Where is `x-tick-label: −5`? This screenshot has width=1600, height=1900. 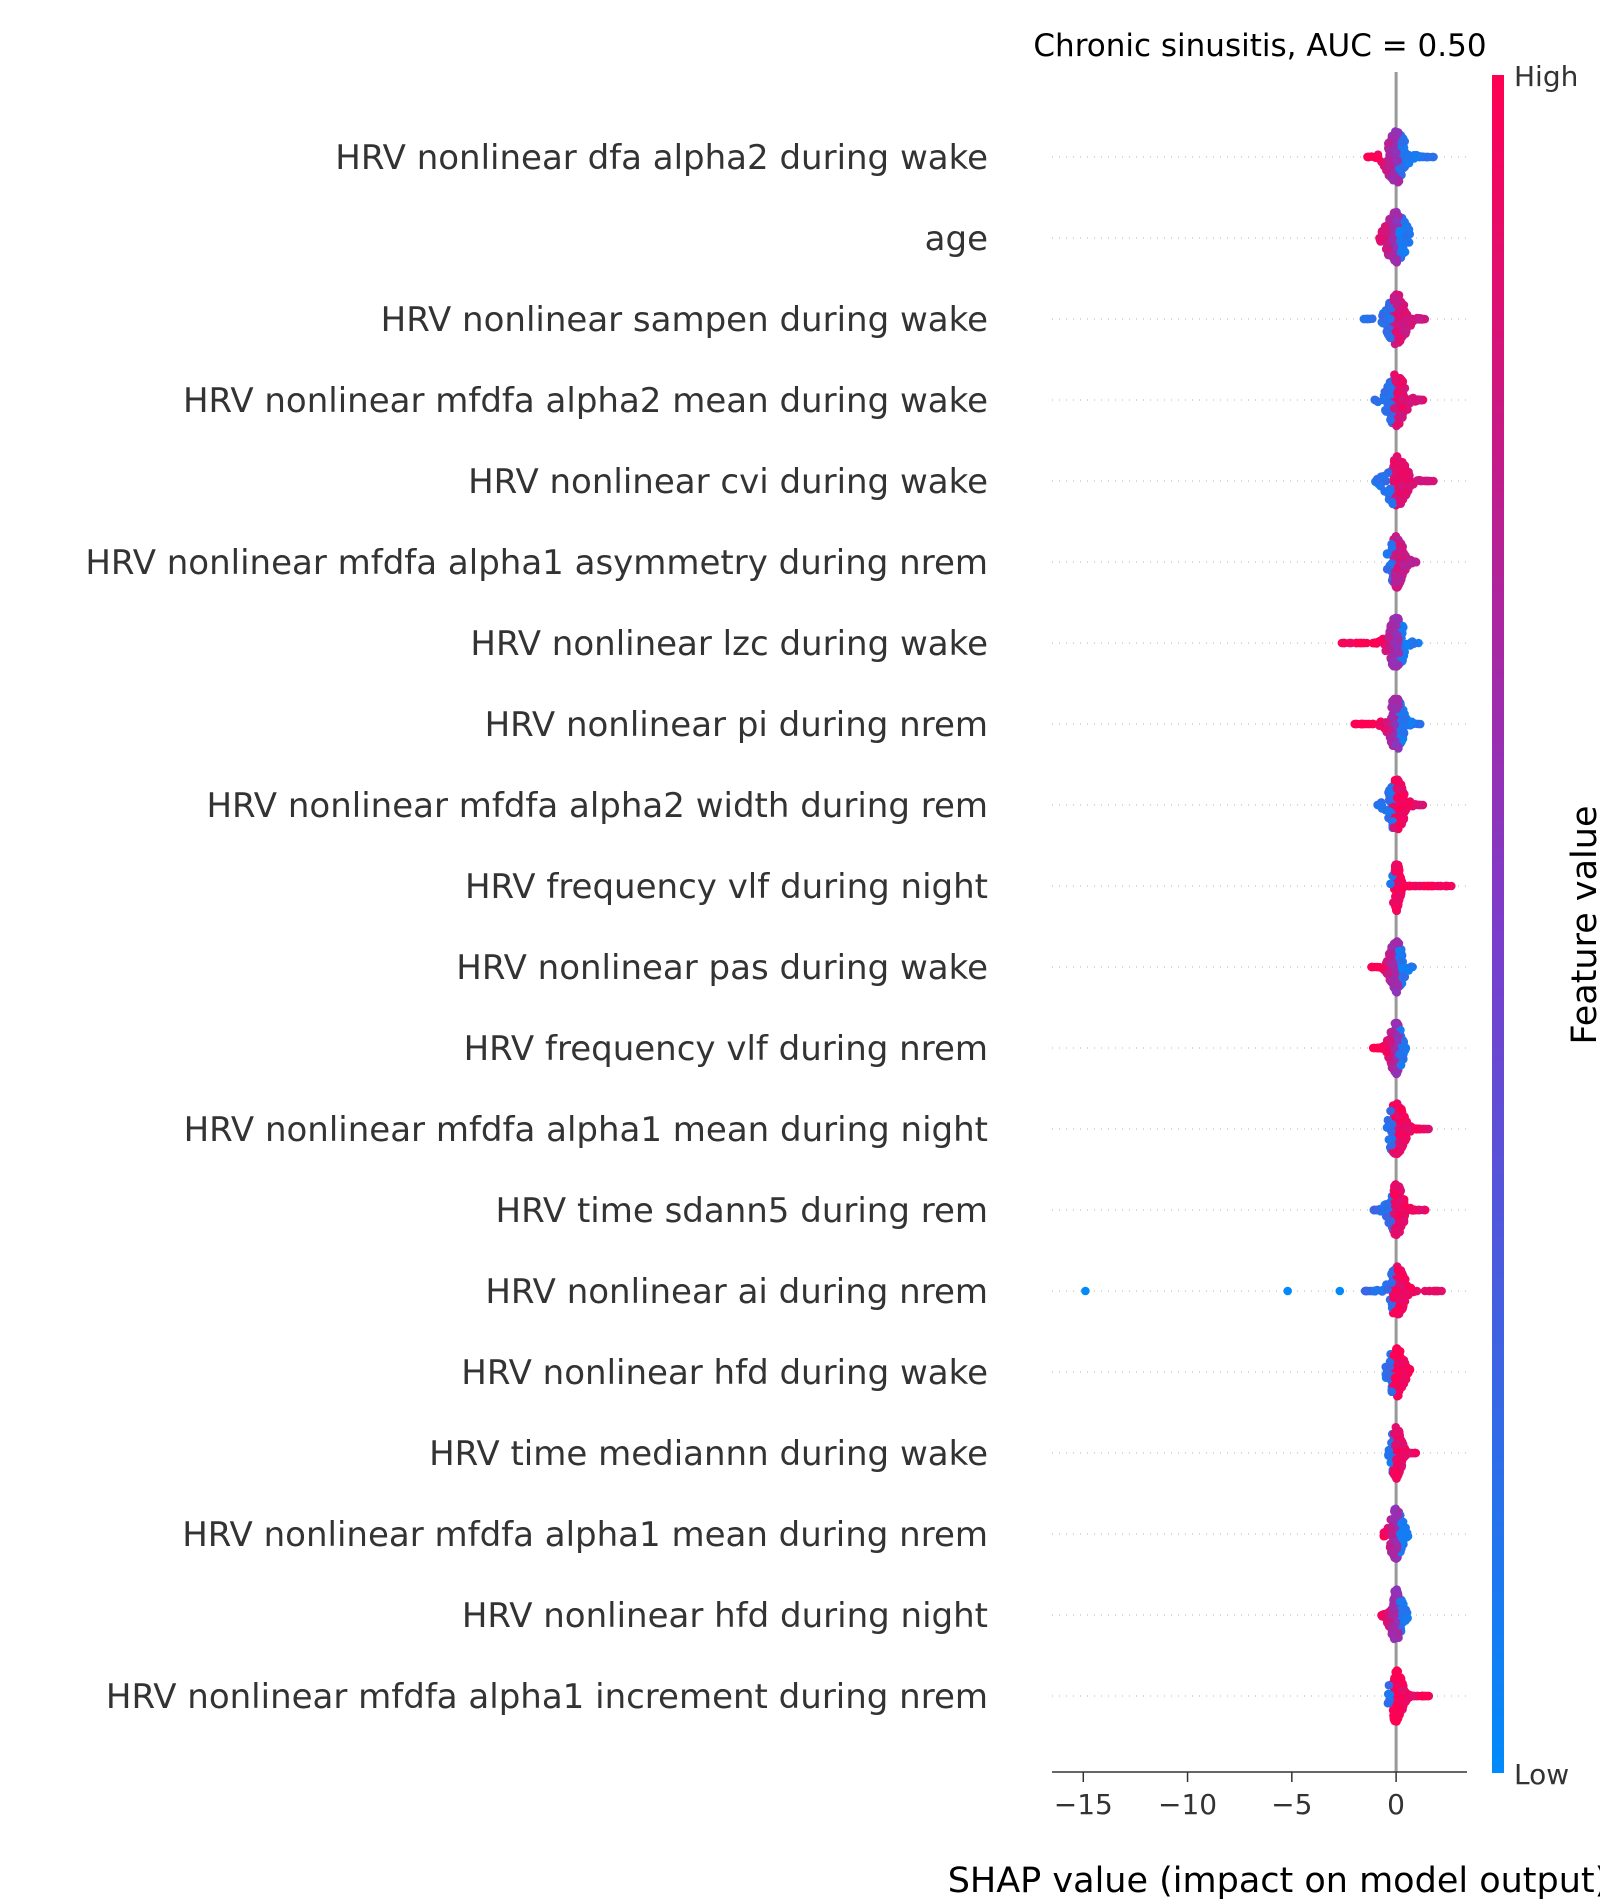
x-tick-label: −5 is located at coordinates (1291, 1804).